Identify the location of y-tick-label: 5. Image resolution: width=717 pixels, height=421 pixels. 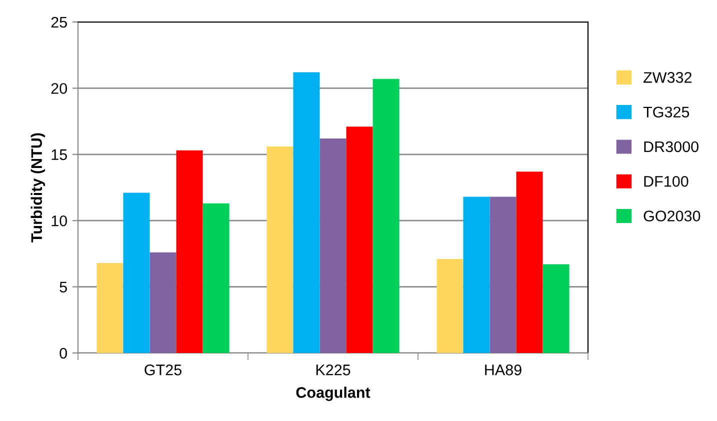
(63, 287).